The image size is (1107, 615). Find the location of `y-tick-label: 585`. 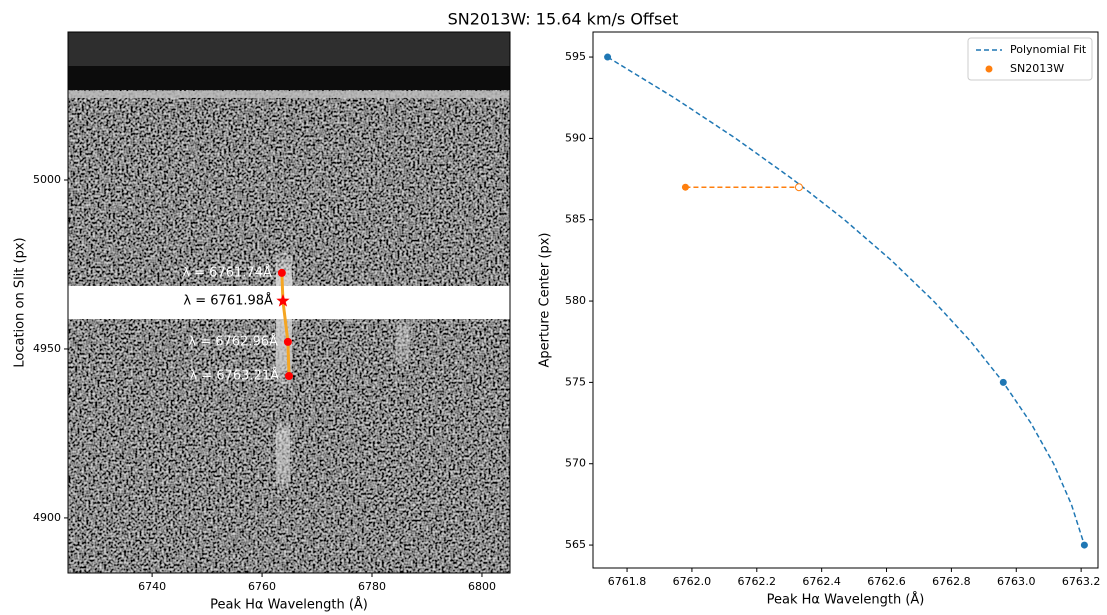

y-tick-label: 585 is located at coordinates (575, 219).